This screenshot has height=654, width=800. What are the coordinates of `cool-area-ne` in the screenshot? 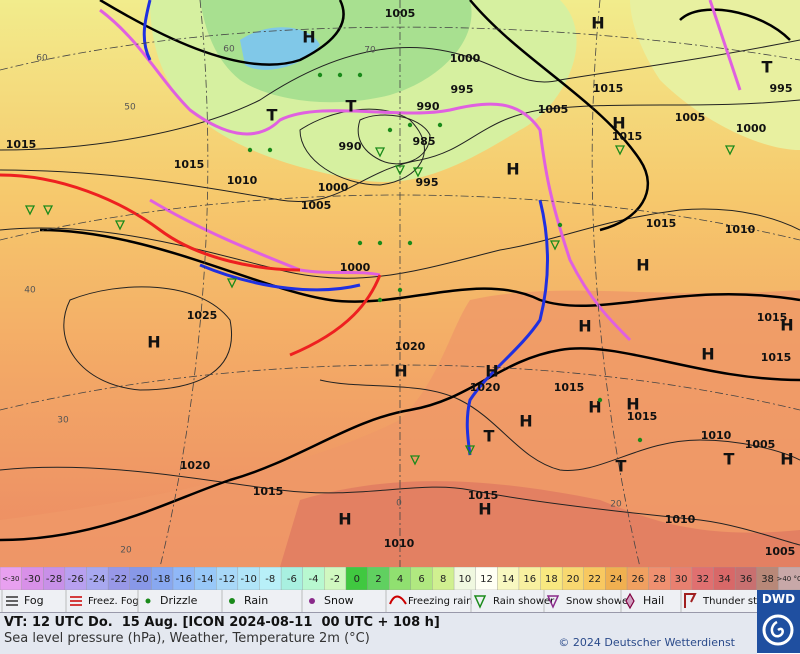 It's located at (715, 75).